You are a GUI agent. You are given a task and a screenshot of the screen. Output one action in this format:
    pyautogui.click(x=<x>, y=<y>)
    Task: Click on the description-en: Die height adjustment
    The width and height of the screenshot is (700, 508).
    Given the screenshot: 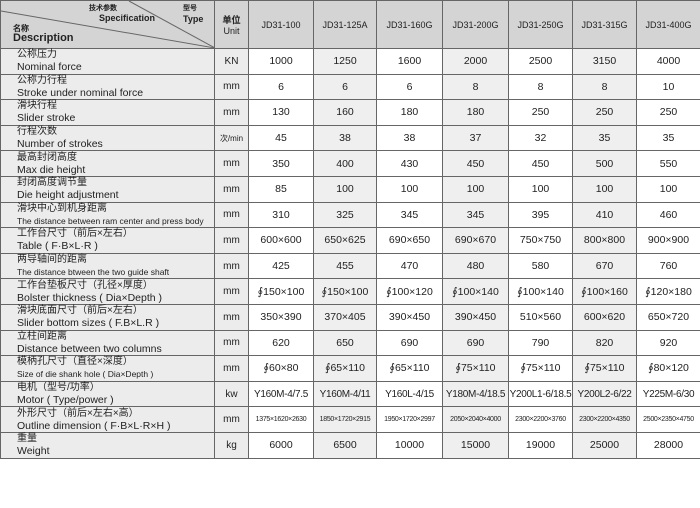 What is the action you would take?
    pyautogui.click(x=68, y=195)
    